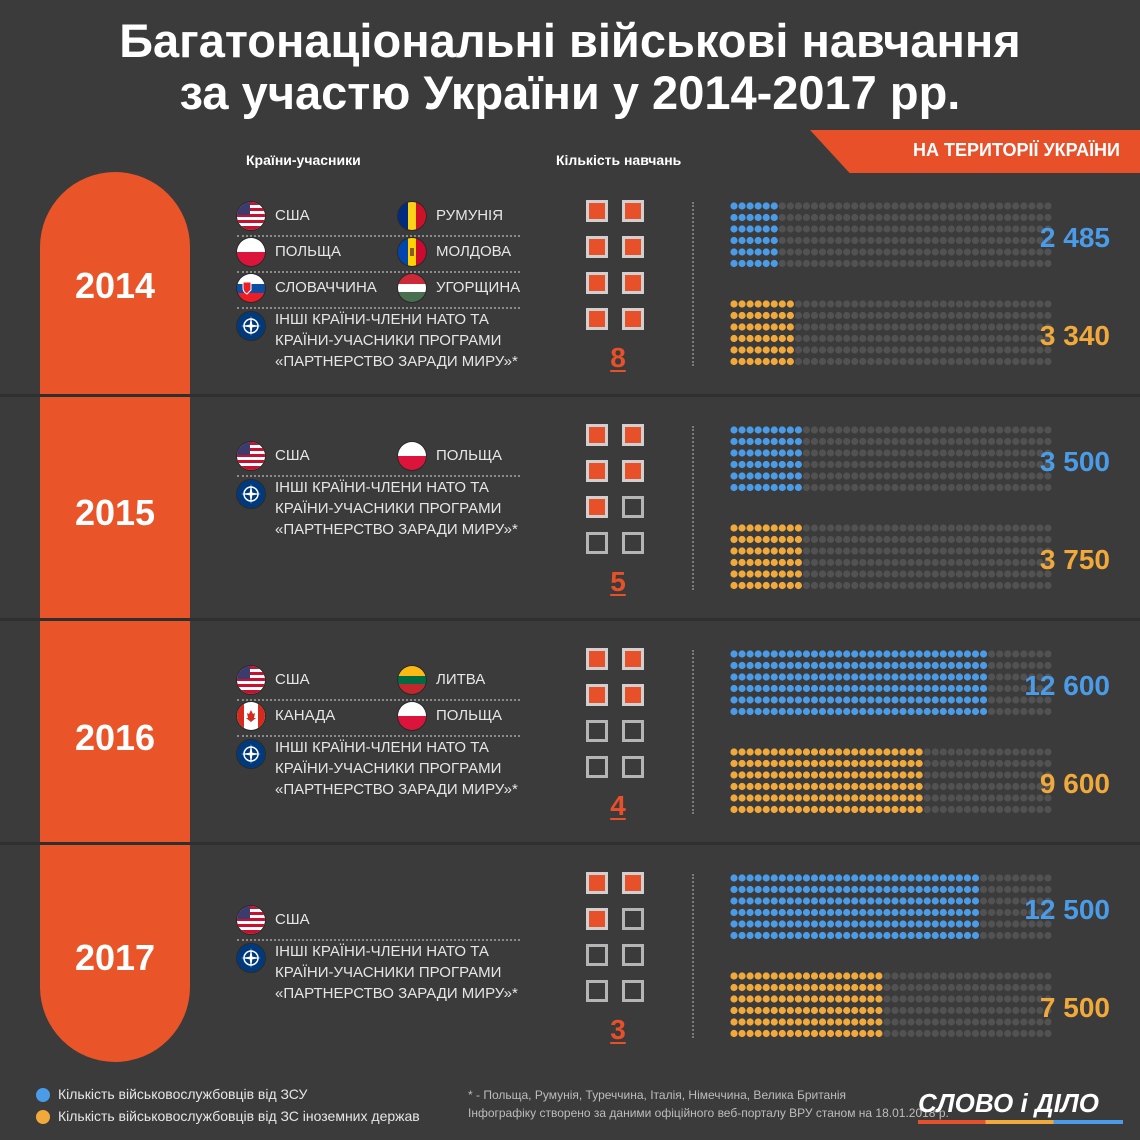  Describe the element at coordinates (619, 160) in the screenshot. I see `exercises-header: Кількість навчань` at that location.